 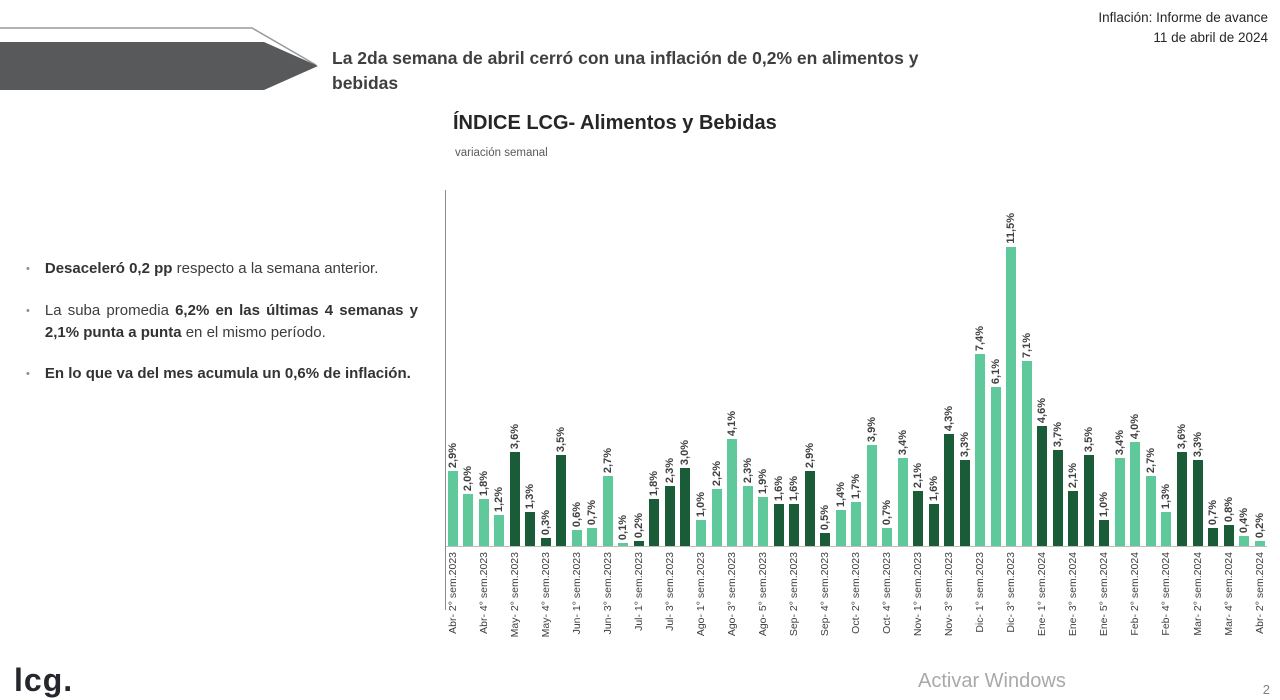 I want to click on x-label-slot: Dic- 3° sem.2023, so click(x=1012, y=603).